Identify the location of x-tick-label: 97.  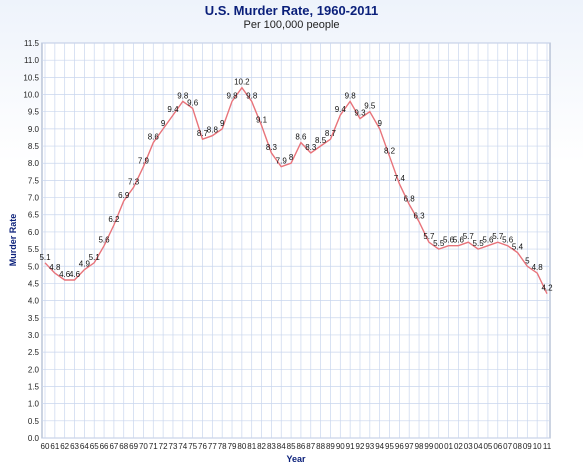
(409, 446).